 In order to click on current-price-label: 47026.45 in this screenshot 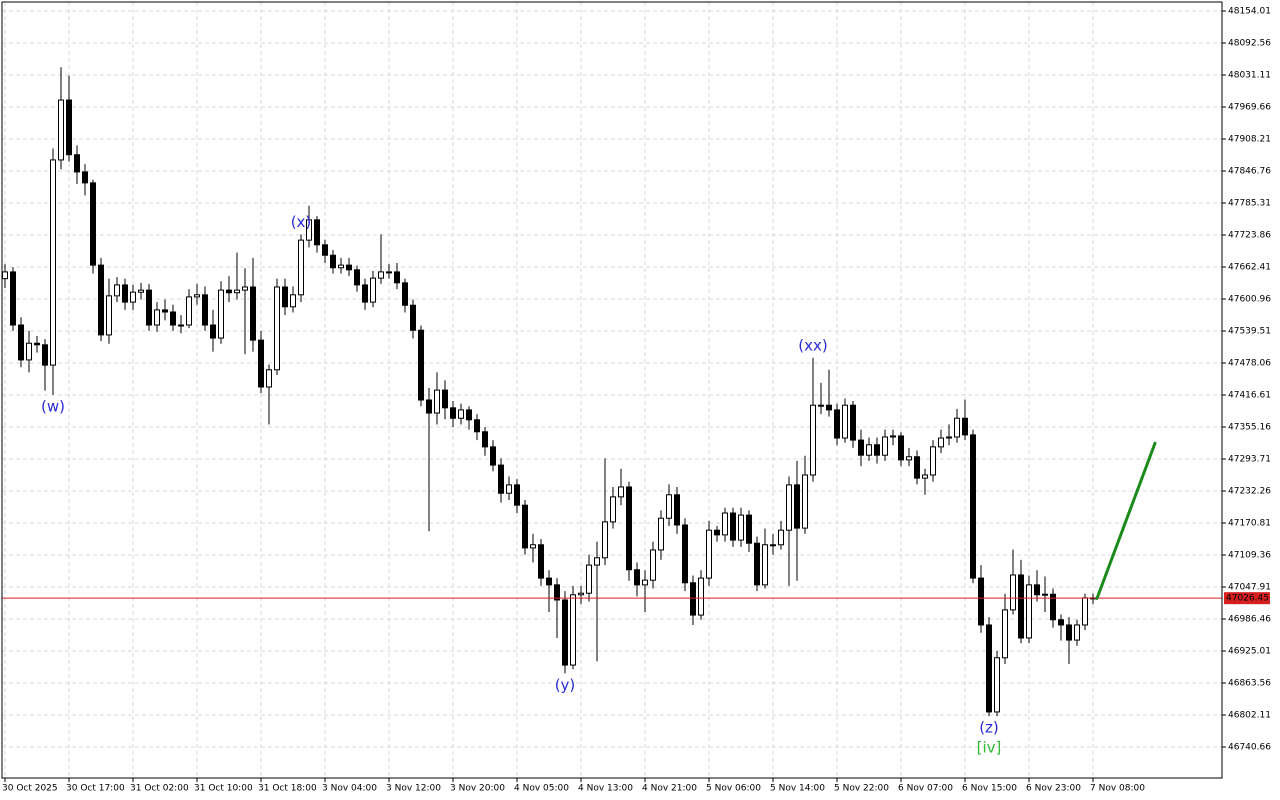, I will do `click(1247, 599)`.